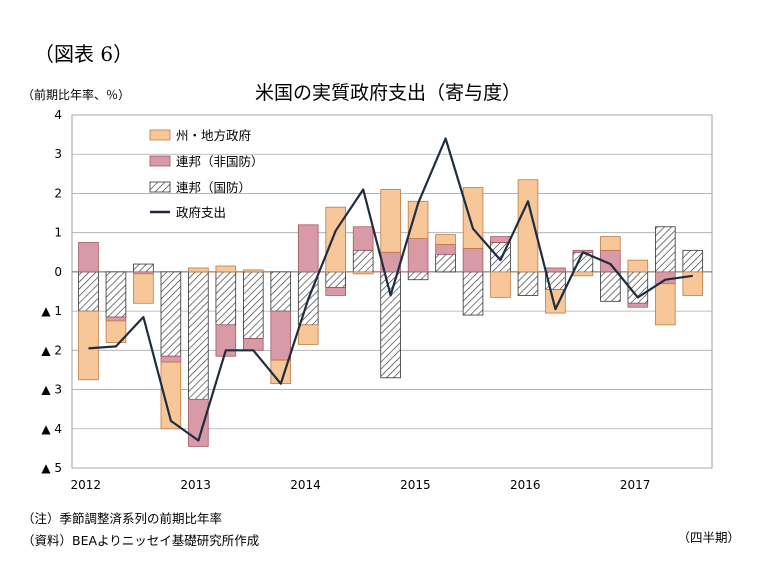 Image resolution: width=776 pixels, height=570 pixels. What do you see at coordinates (58, 233) in the screenshot?
I see `y-tick-label: 1` at bounding box center [58, 233].